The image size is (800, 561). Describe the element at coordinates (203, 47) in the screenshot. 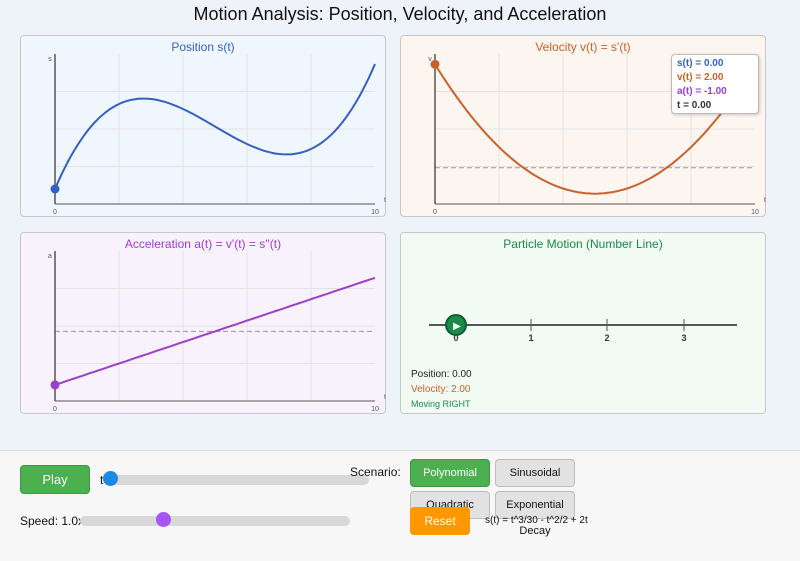

I see `position-panel-title: Position s(t)` at that location.